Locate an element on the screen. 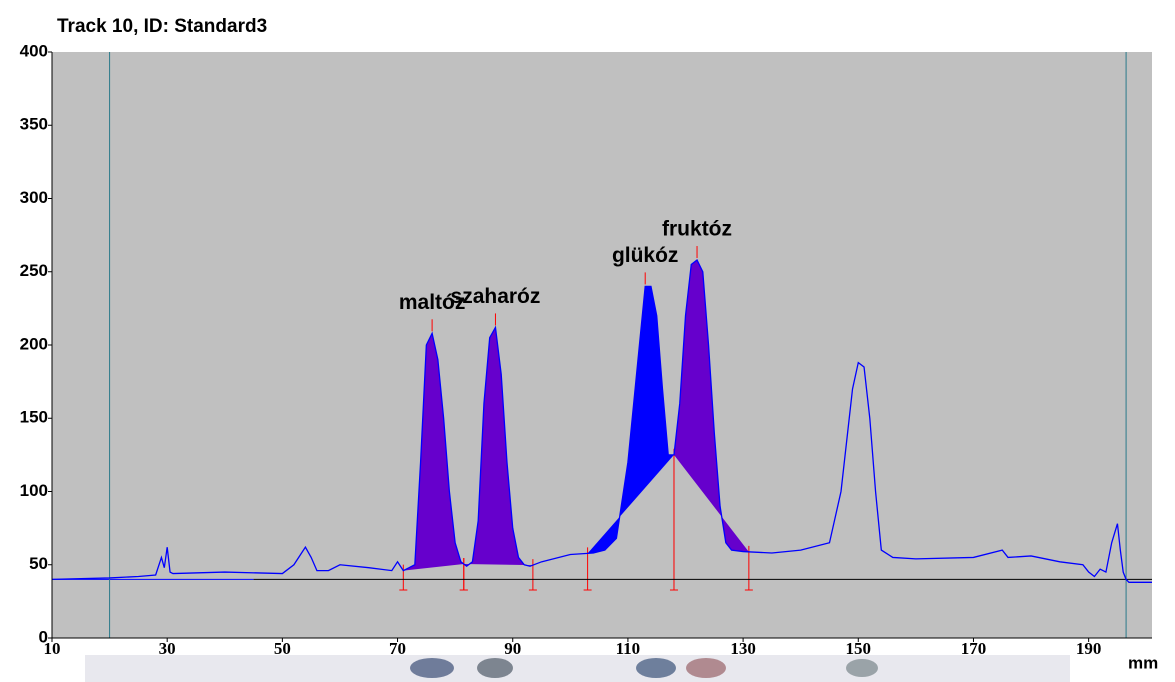  tlc-strip is located at coordinates (577, 668).